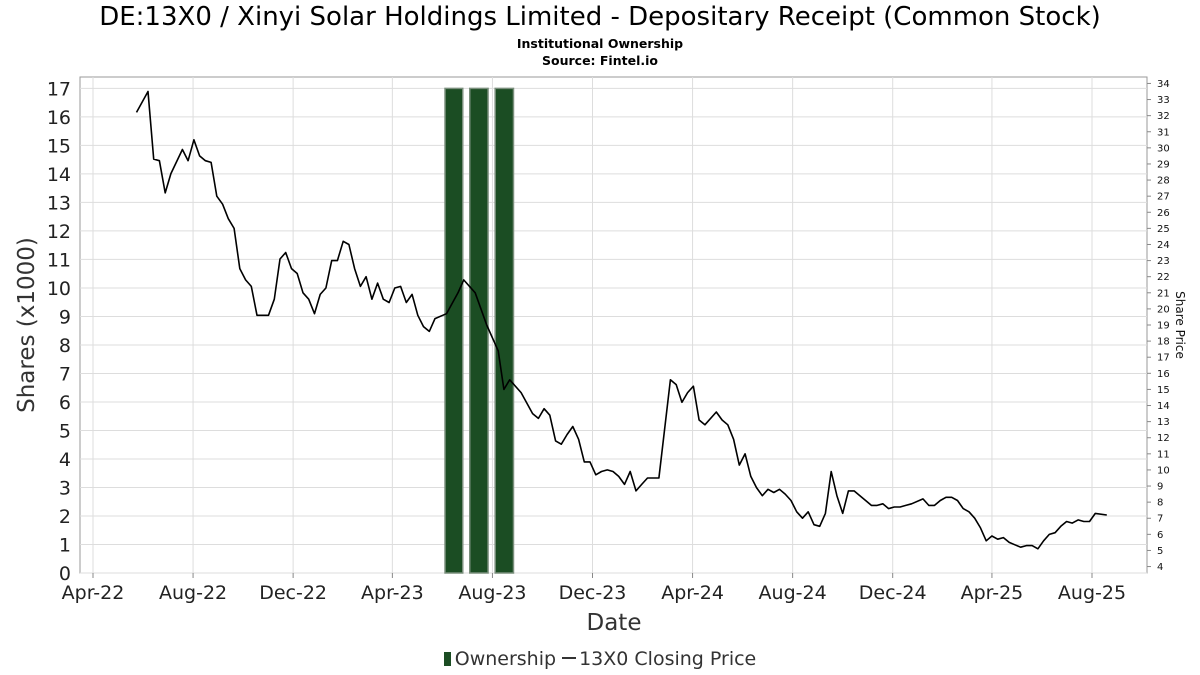 The height and width of the screenshot is (675, 1200). What do you see at coordinates (1180, 325) in the screenshot?
I see `y2-axis-label: Share Price` at bounding box center [1180, 325].